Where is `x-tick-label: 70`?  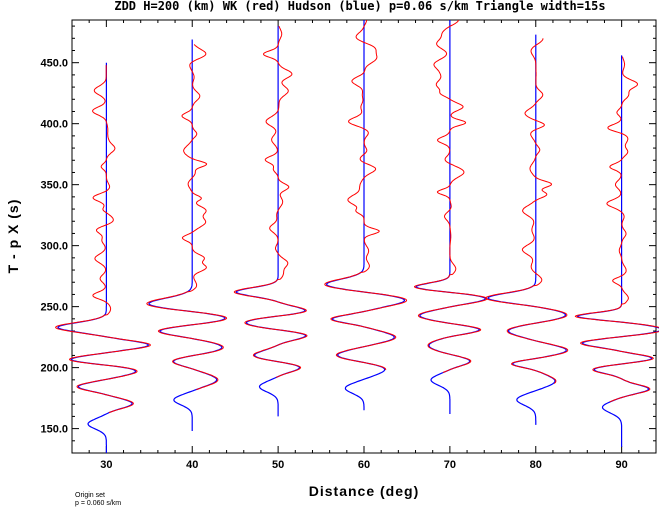 x-tick-label: 70 is located at coordinates (450, 465).